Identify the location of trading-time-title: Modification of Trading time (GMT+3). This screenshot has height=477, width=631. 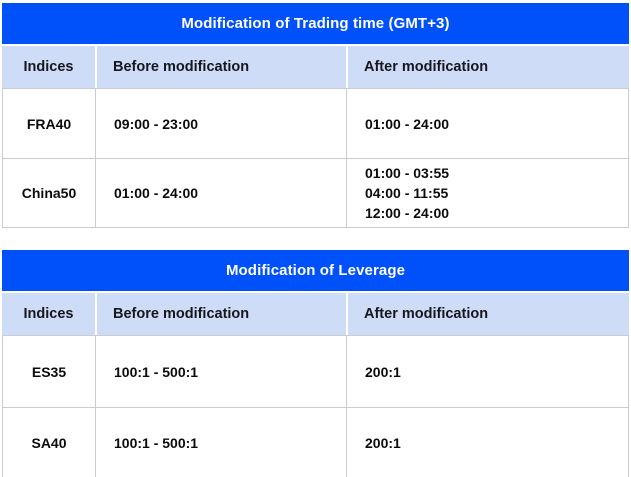
(315, 23).